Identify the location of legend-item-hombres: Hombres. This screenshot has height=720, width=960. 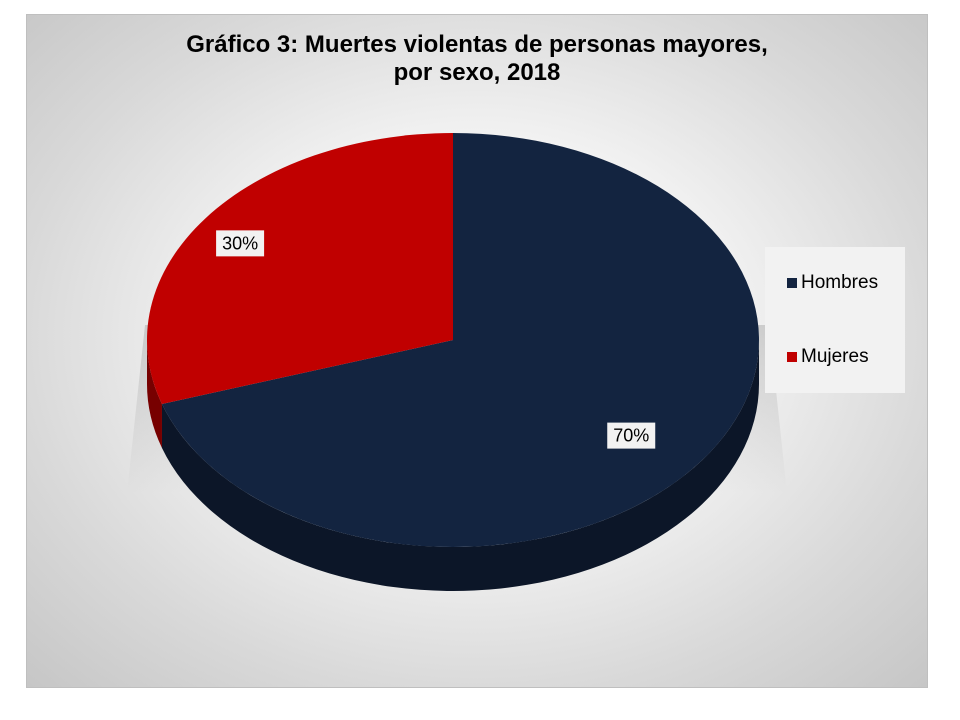
(832, 283).